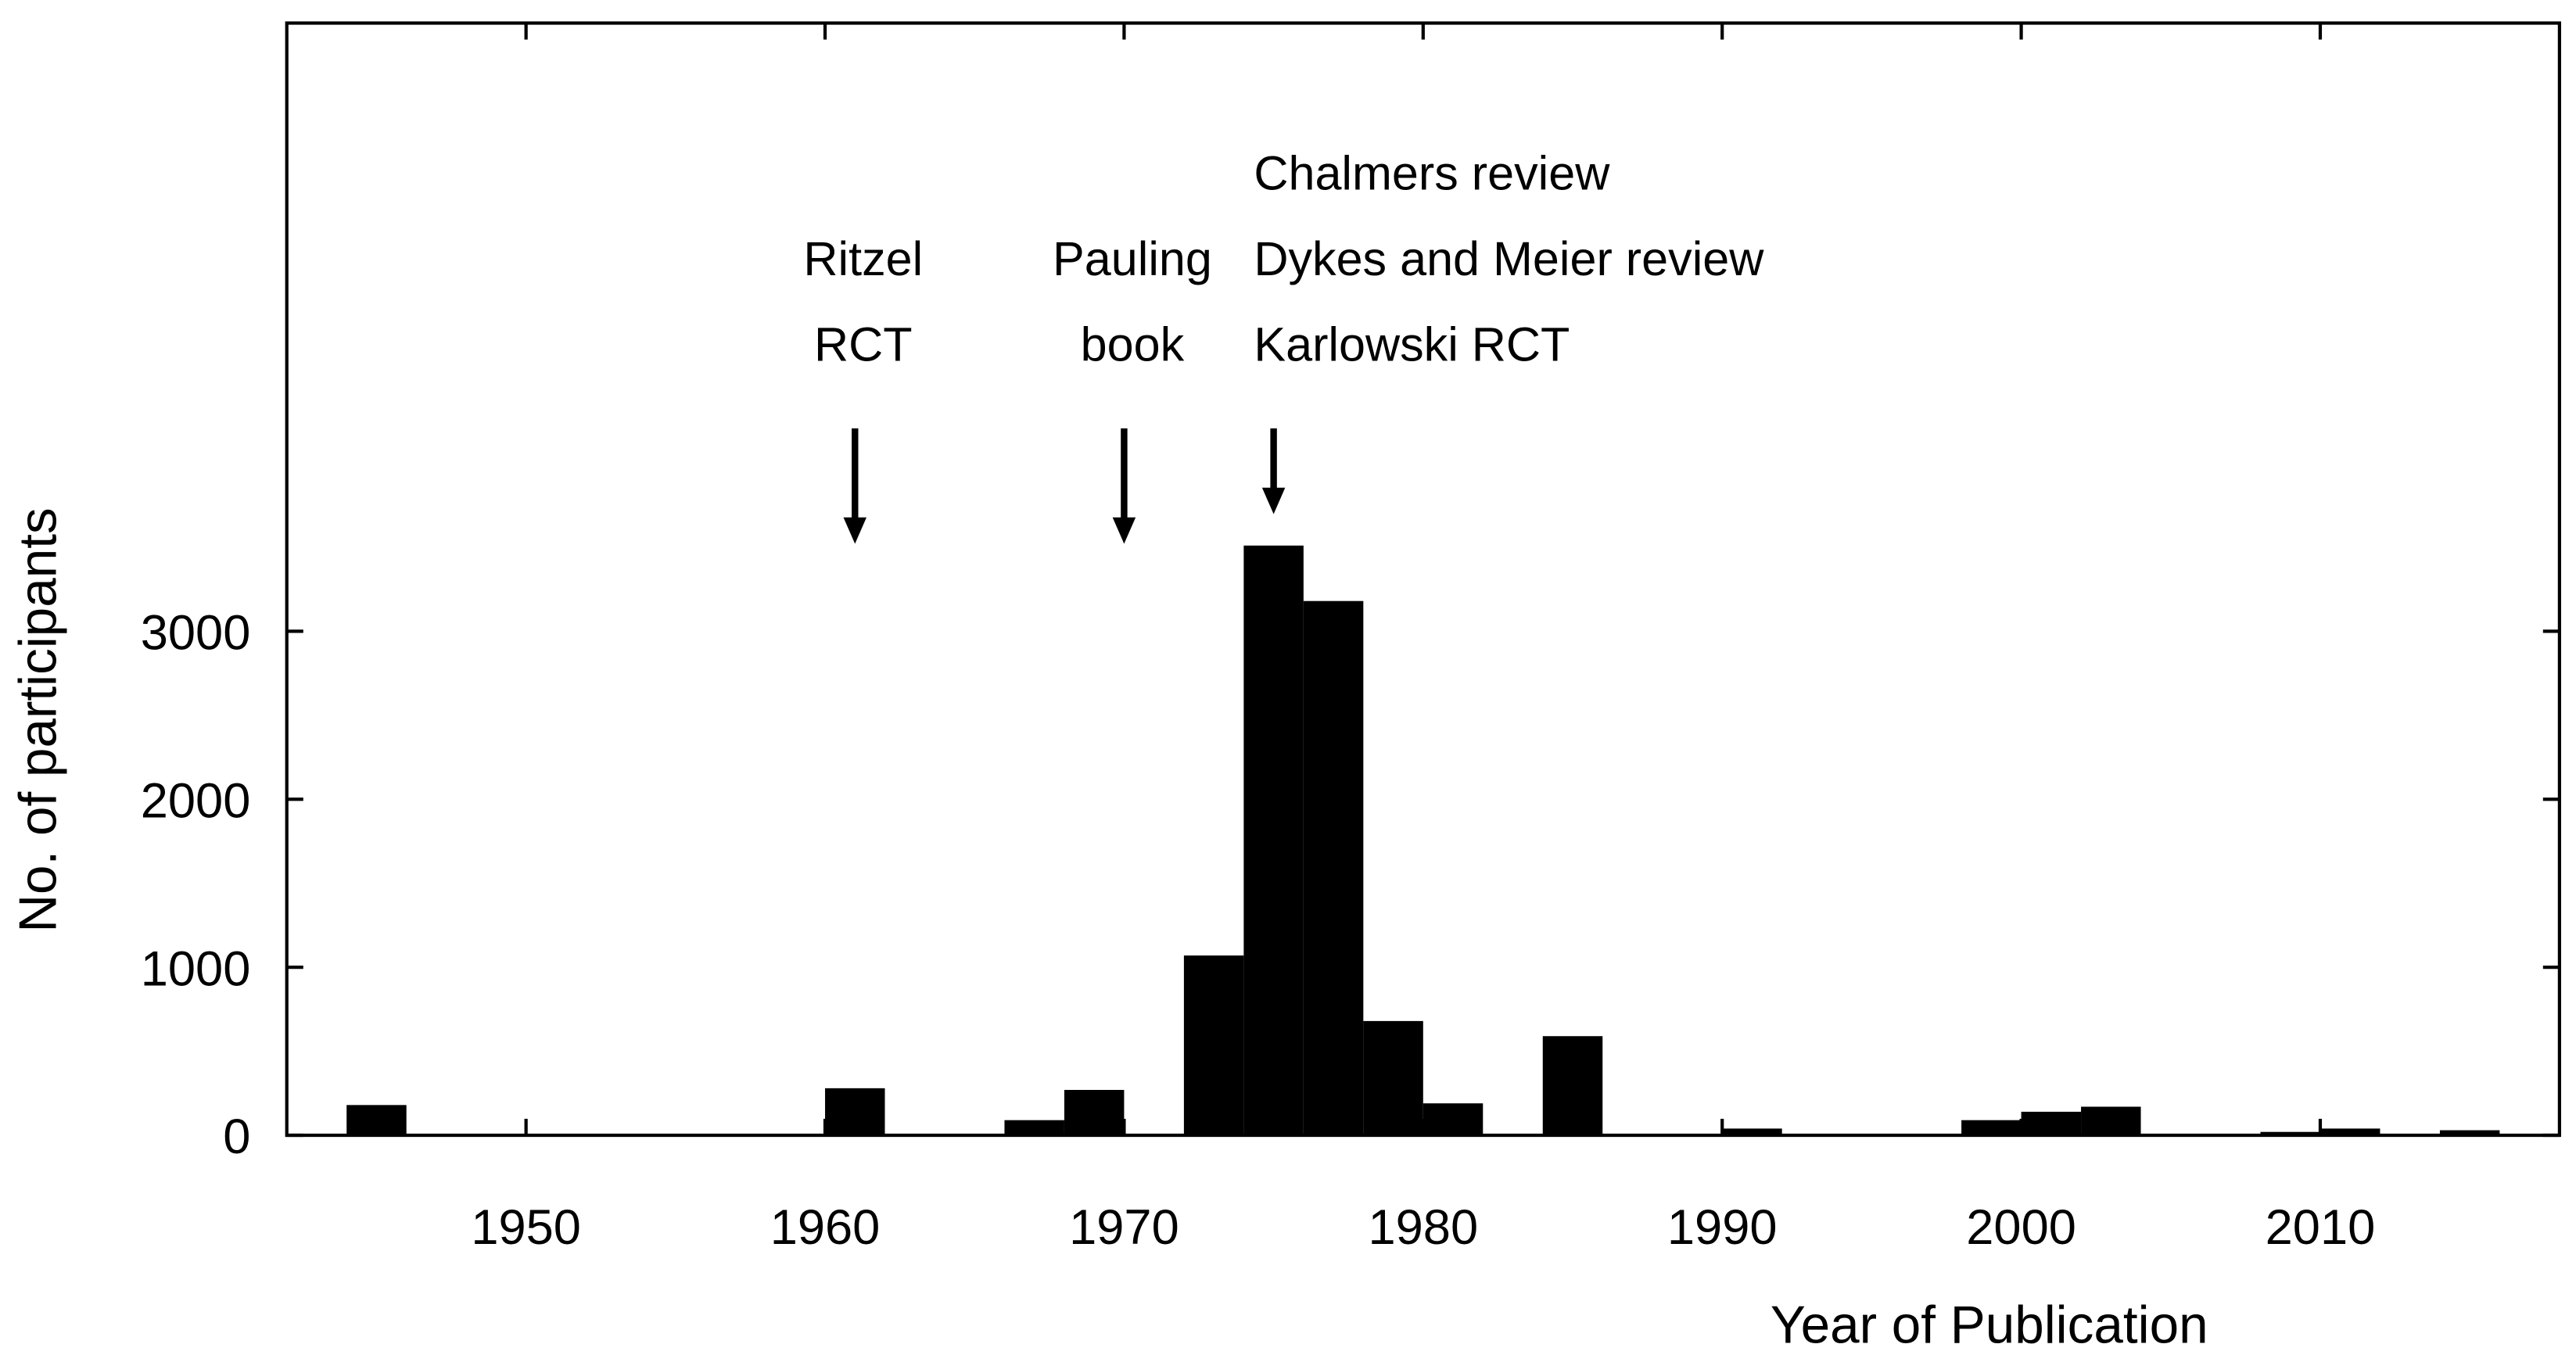 The width and height of the screenshot is (2576, 1362). I want to click on annotation-text: Dykes and Meier review, so click(1509, 258).